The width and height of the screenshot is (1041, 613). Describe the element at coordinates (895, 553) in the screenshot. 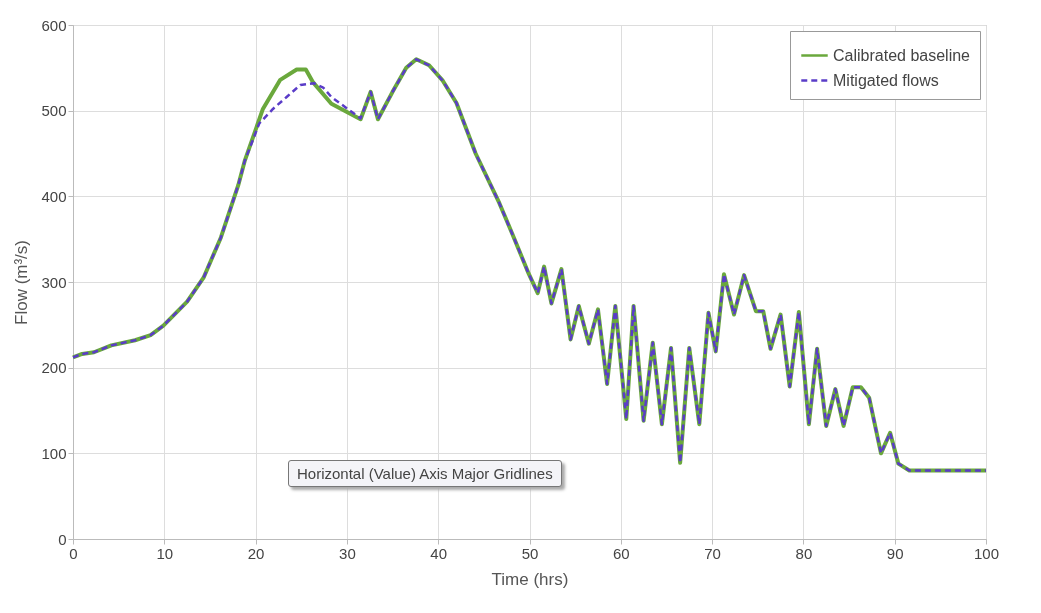

I see `x-tick-label: 90` at that location.